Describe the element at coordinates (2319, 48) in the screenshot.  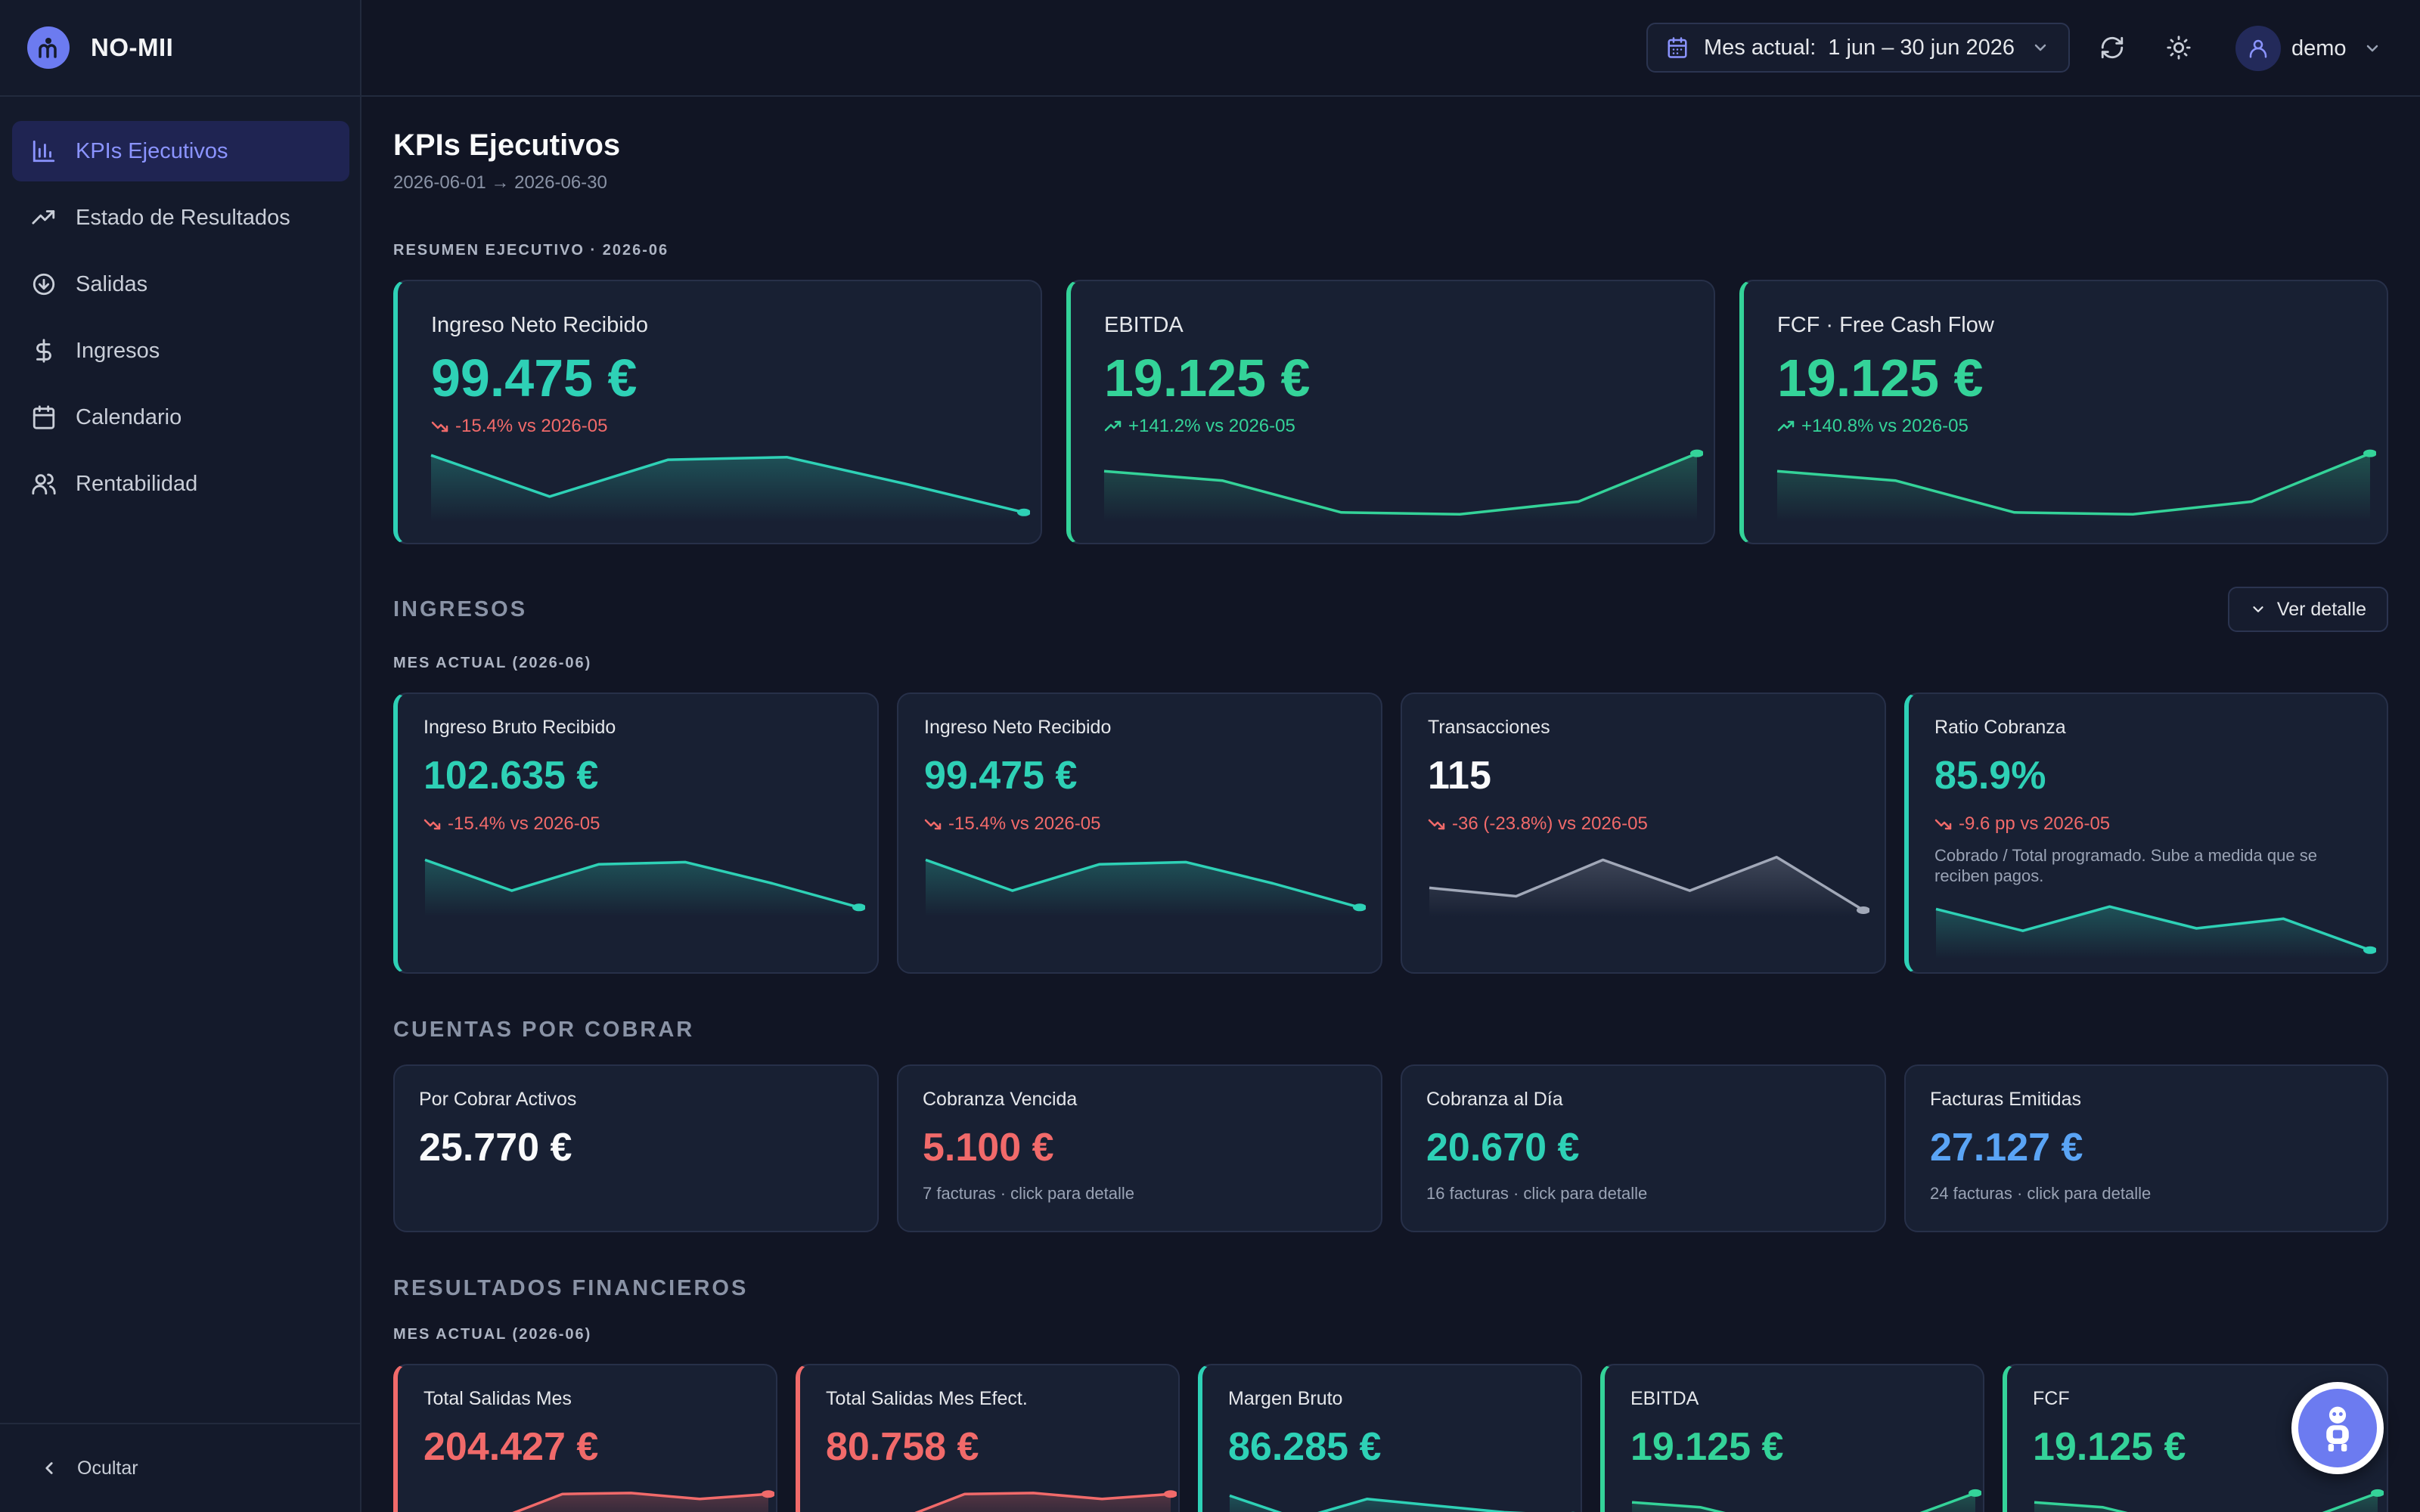
I see `user-name: demo` at that location.